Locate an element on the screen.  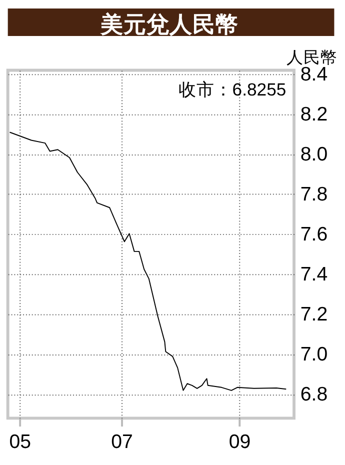
annotation: 收市：6.8255 is located at coordinates (232, 90).